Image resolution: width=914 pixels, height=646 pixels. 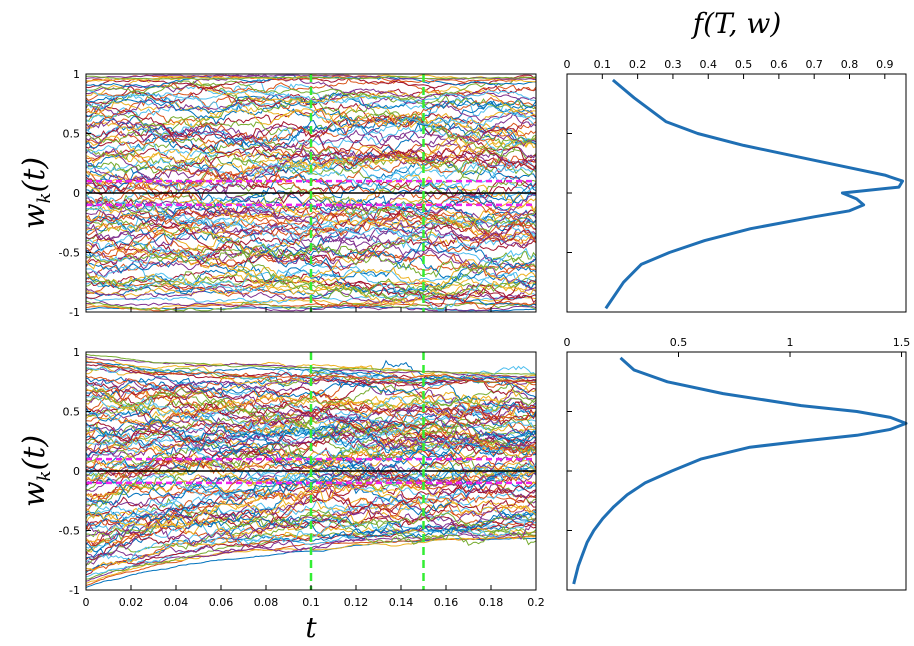 I want to click on bottom-y-axis-label: wk(t), so click(x=36, y=471).